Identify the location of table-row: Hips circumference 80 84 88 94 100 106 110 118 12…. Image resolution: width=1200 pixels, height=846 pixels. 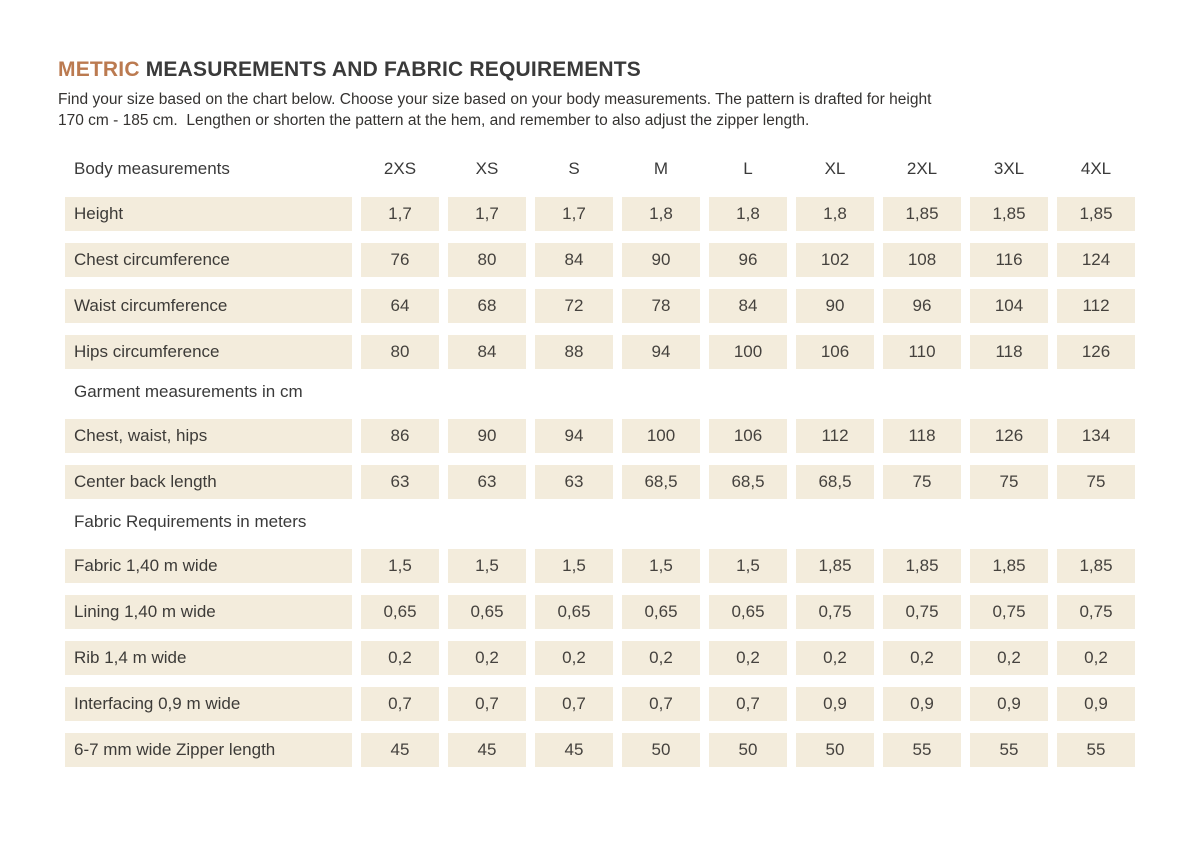
(632, 352).